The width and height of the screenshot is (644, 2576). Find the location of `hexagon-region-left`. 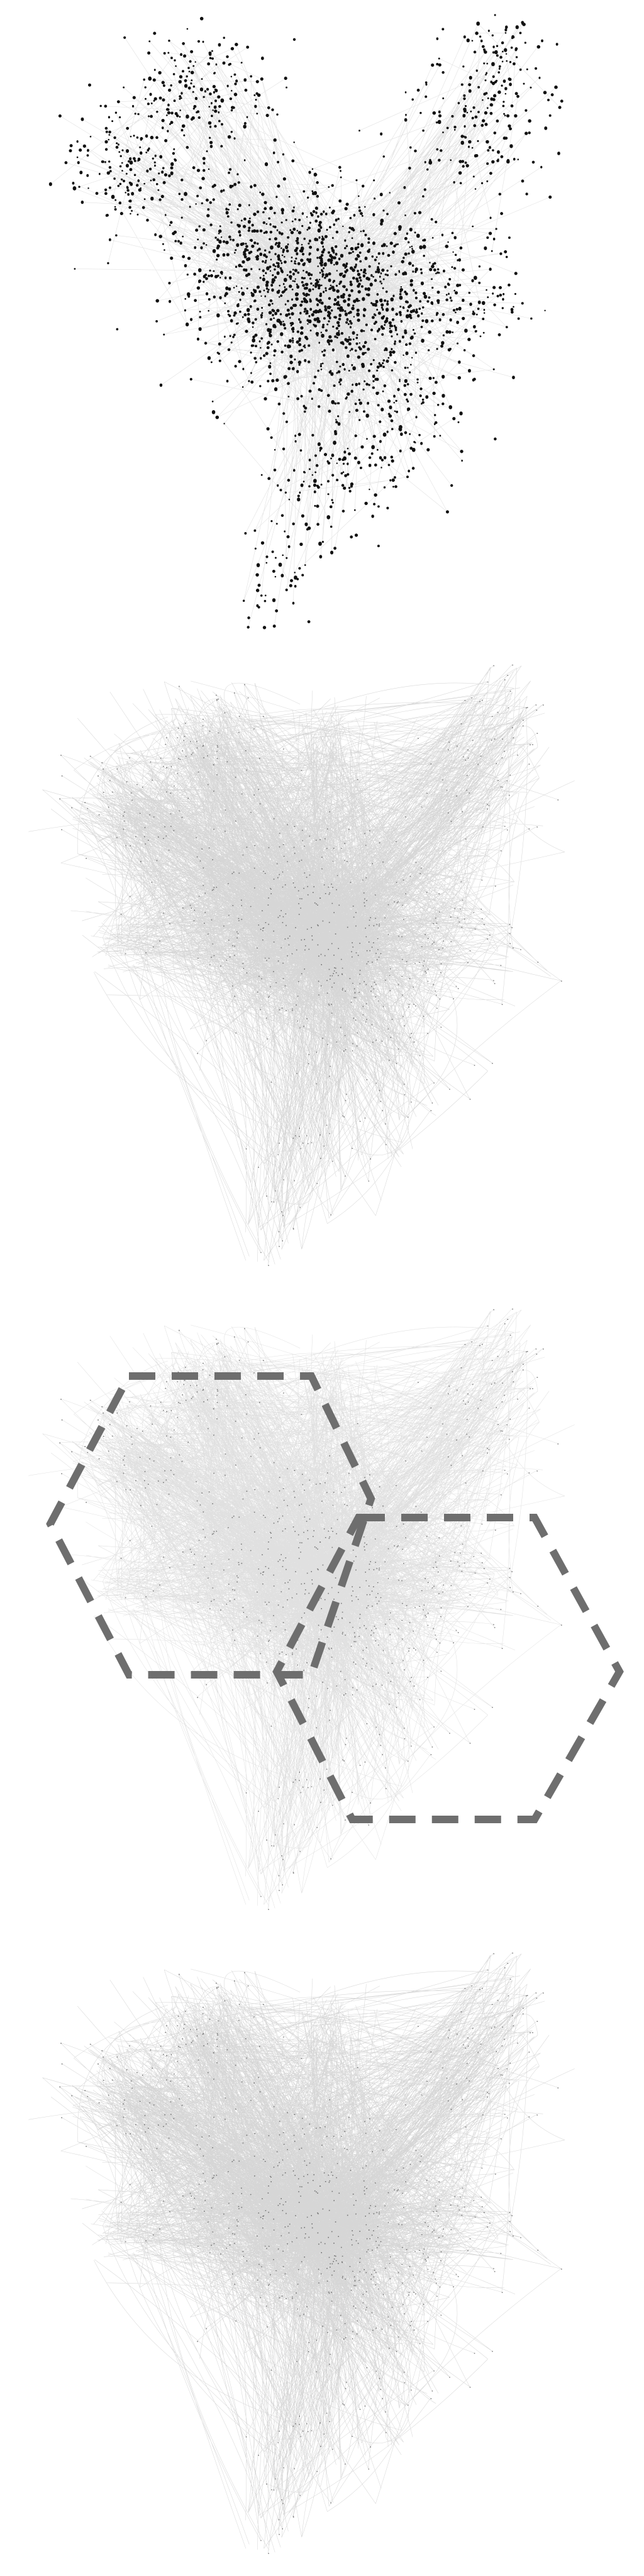

hexagon-region-left is located at coordinates (210, 1525).